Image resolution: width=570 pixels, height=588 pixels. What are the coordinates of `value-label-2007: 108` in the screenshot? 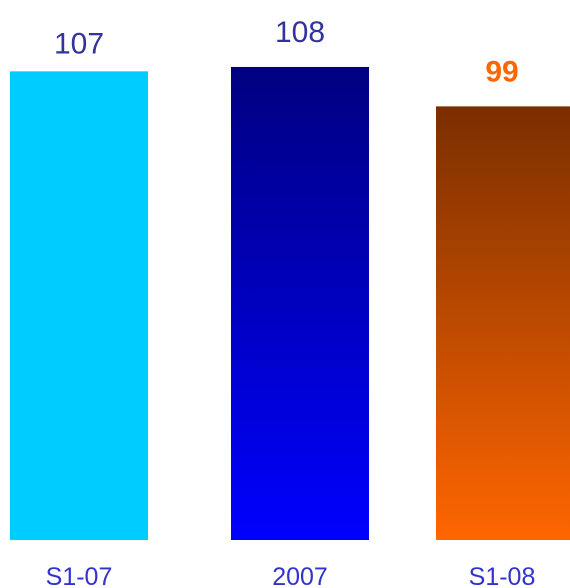 It's located at (300, 32).